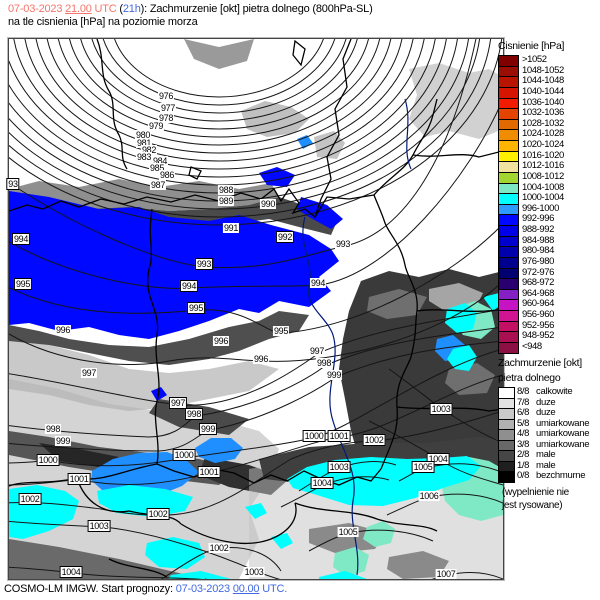 This screenshot has width=600, height=600. What do you see at coordinates (103, 22) in the screenshot?
I see `header-line2: na tle cisnienia [hPa] na poziomie morza` at bounding box center [103, 22].